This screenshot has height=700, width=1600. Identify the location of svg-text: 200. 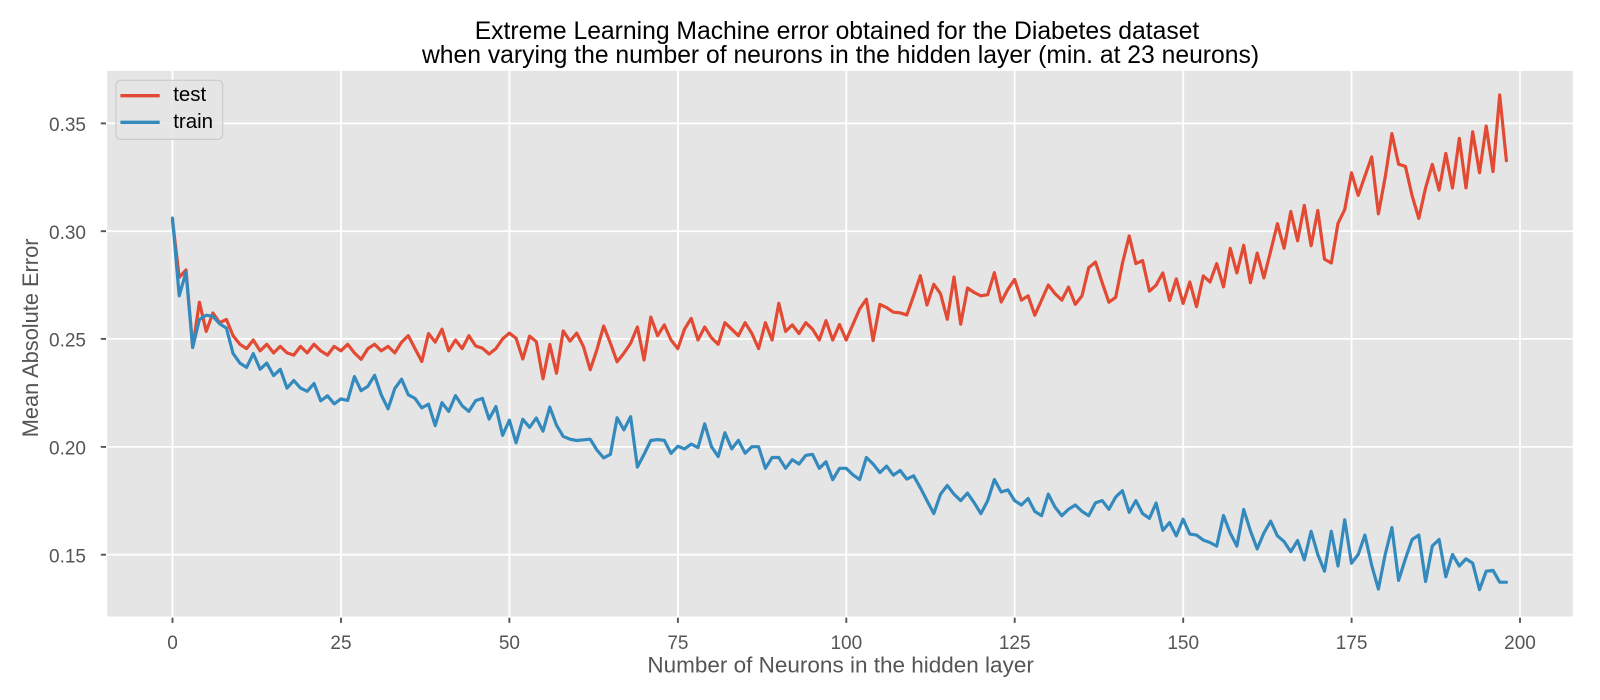
(1520, 643).